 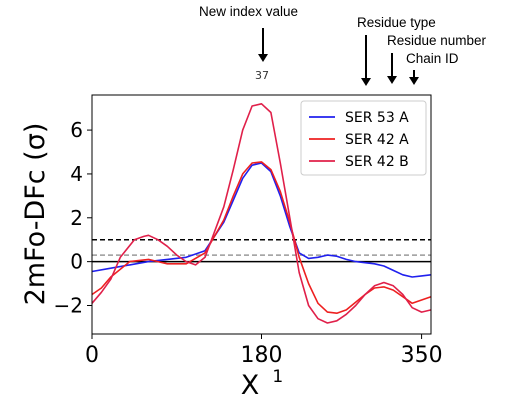 What do you see at coordinates (92, 355) in the screenshot?
I see `x-tick-label-0: 0` at bounding box center [92, 355].